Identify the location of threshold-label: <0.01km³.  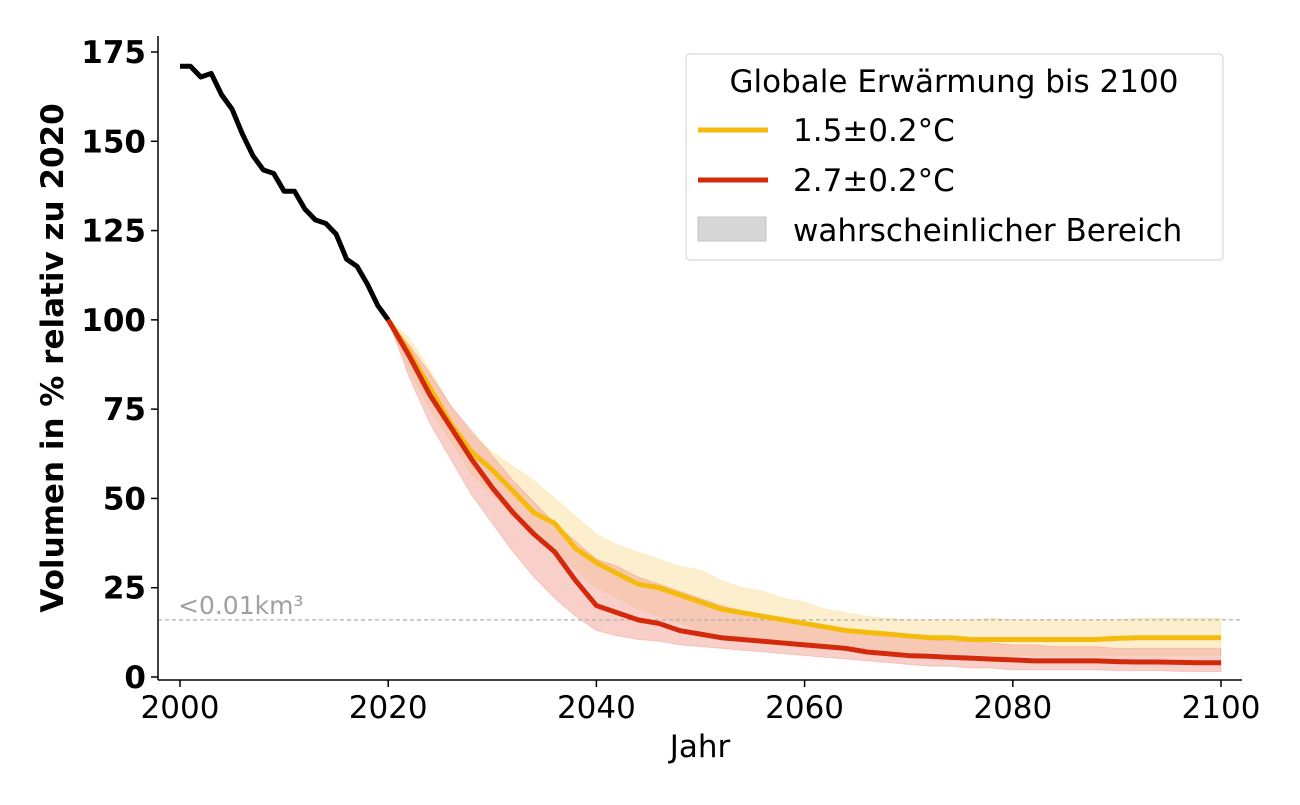
(240, 605).